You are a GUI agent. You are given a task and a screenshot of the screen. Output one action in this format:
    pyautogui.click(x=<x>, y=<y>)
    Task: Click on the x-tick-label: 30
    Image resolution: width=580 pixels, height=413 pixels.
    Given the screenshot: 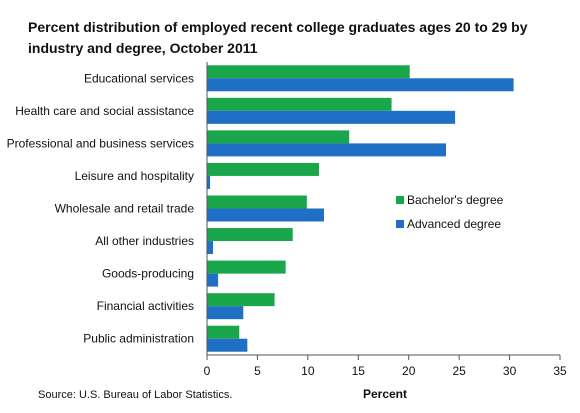 What is the action you would take?
    pyautogui.click(x=510, y=371)
    